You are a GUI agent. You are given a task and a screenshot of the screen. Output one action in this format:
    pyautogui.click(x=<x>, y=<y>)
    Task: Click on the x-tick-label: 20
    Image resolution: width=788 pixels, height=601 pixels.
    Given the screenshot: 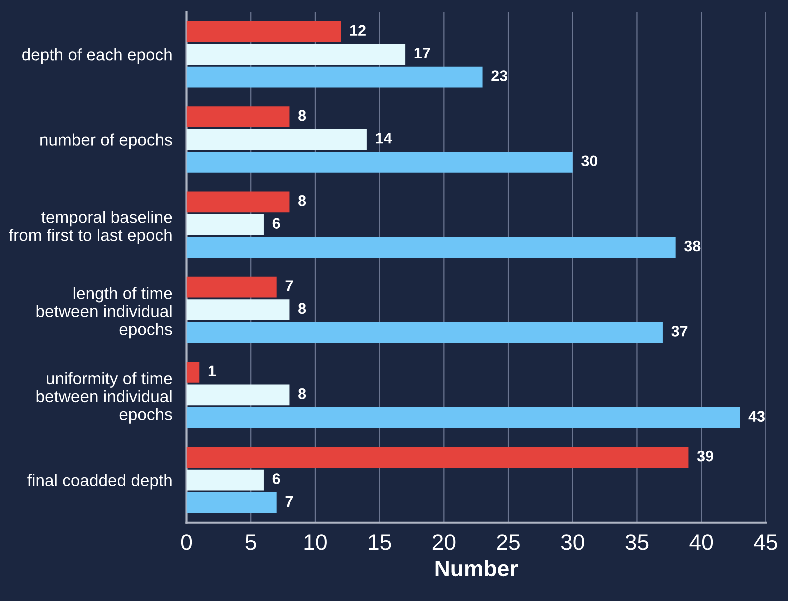 What is the action you would take?
    pyautogui.click(x=444, y=542)
    